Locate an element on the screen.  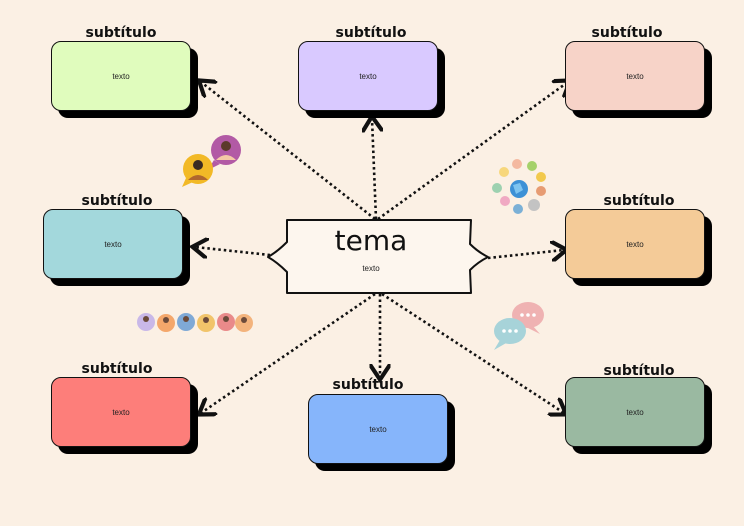
globe-network-icon is located at coordinates (519, 186).